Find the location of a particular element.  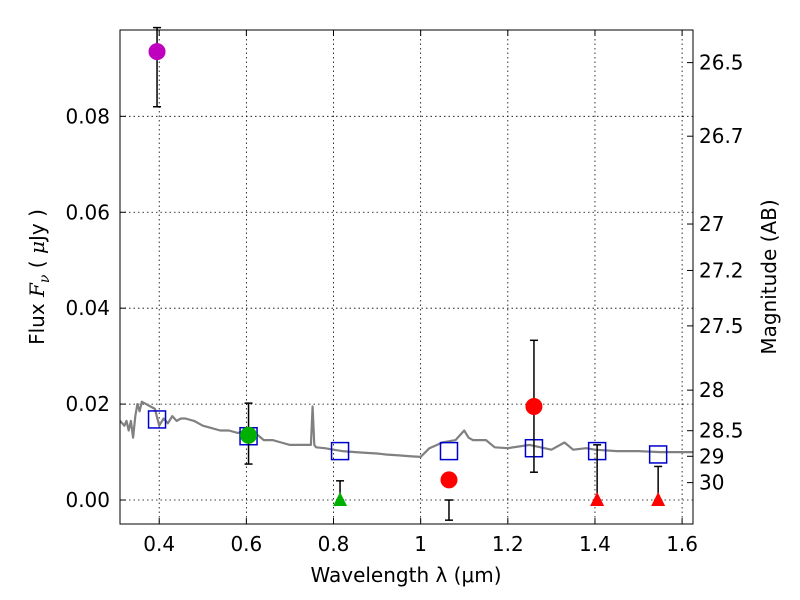

y-tick-label: 0.02 is located at coordinates (87, 404).